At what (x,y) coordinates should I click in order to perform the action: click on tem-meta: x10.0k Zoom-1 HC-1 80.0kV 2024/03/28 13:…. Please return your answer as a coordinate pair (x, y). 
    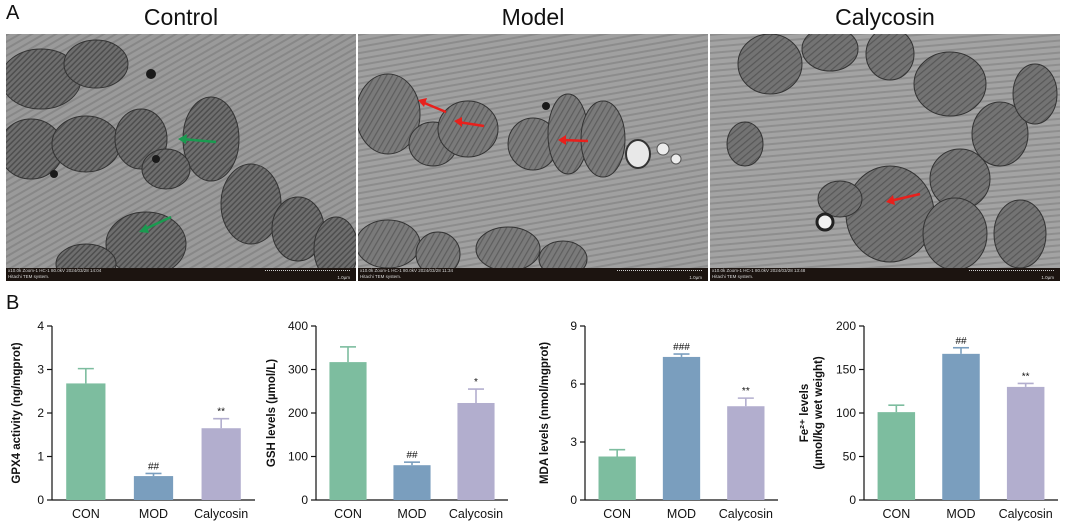
    Looking at the image, I should click on (759, 270).